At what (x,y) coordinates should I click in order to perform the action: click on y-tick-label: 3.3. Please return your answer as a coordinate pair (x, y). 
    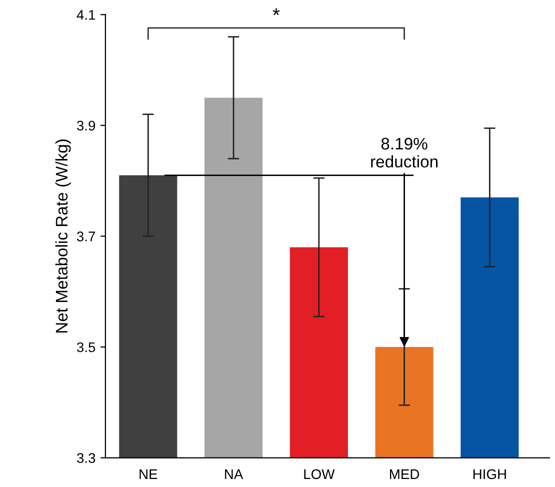
    Looking at the image, I should click on (86, 458).